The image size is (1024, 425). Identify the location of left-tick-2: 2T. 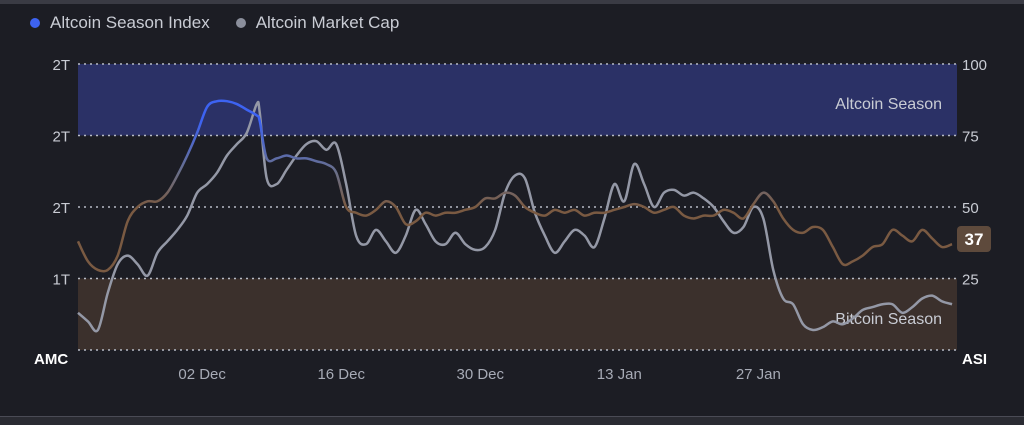
(61, 208).